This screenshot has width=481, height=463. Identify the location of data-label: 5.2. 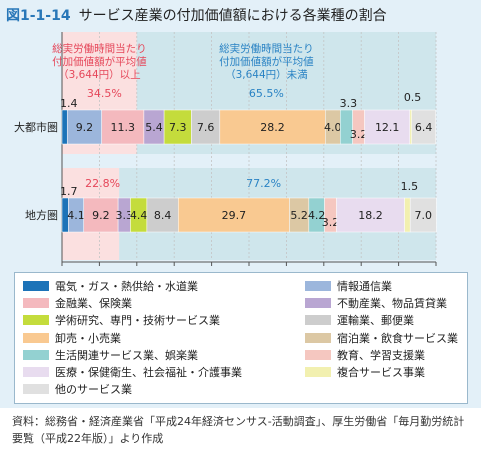
(299, 215).